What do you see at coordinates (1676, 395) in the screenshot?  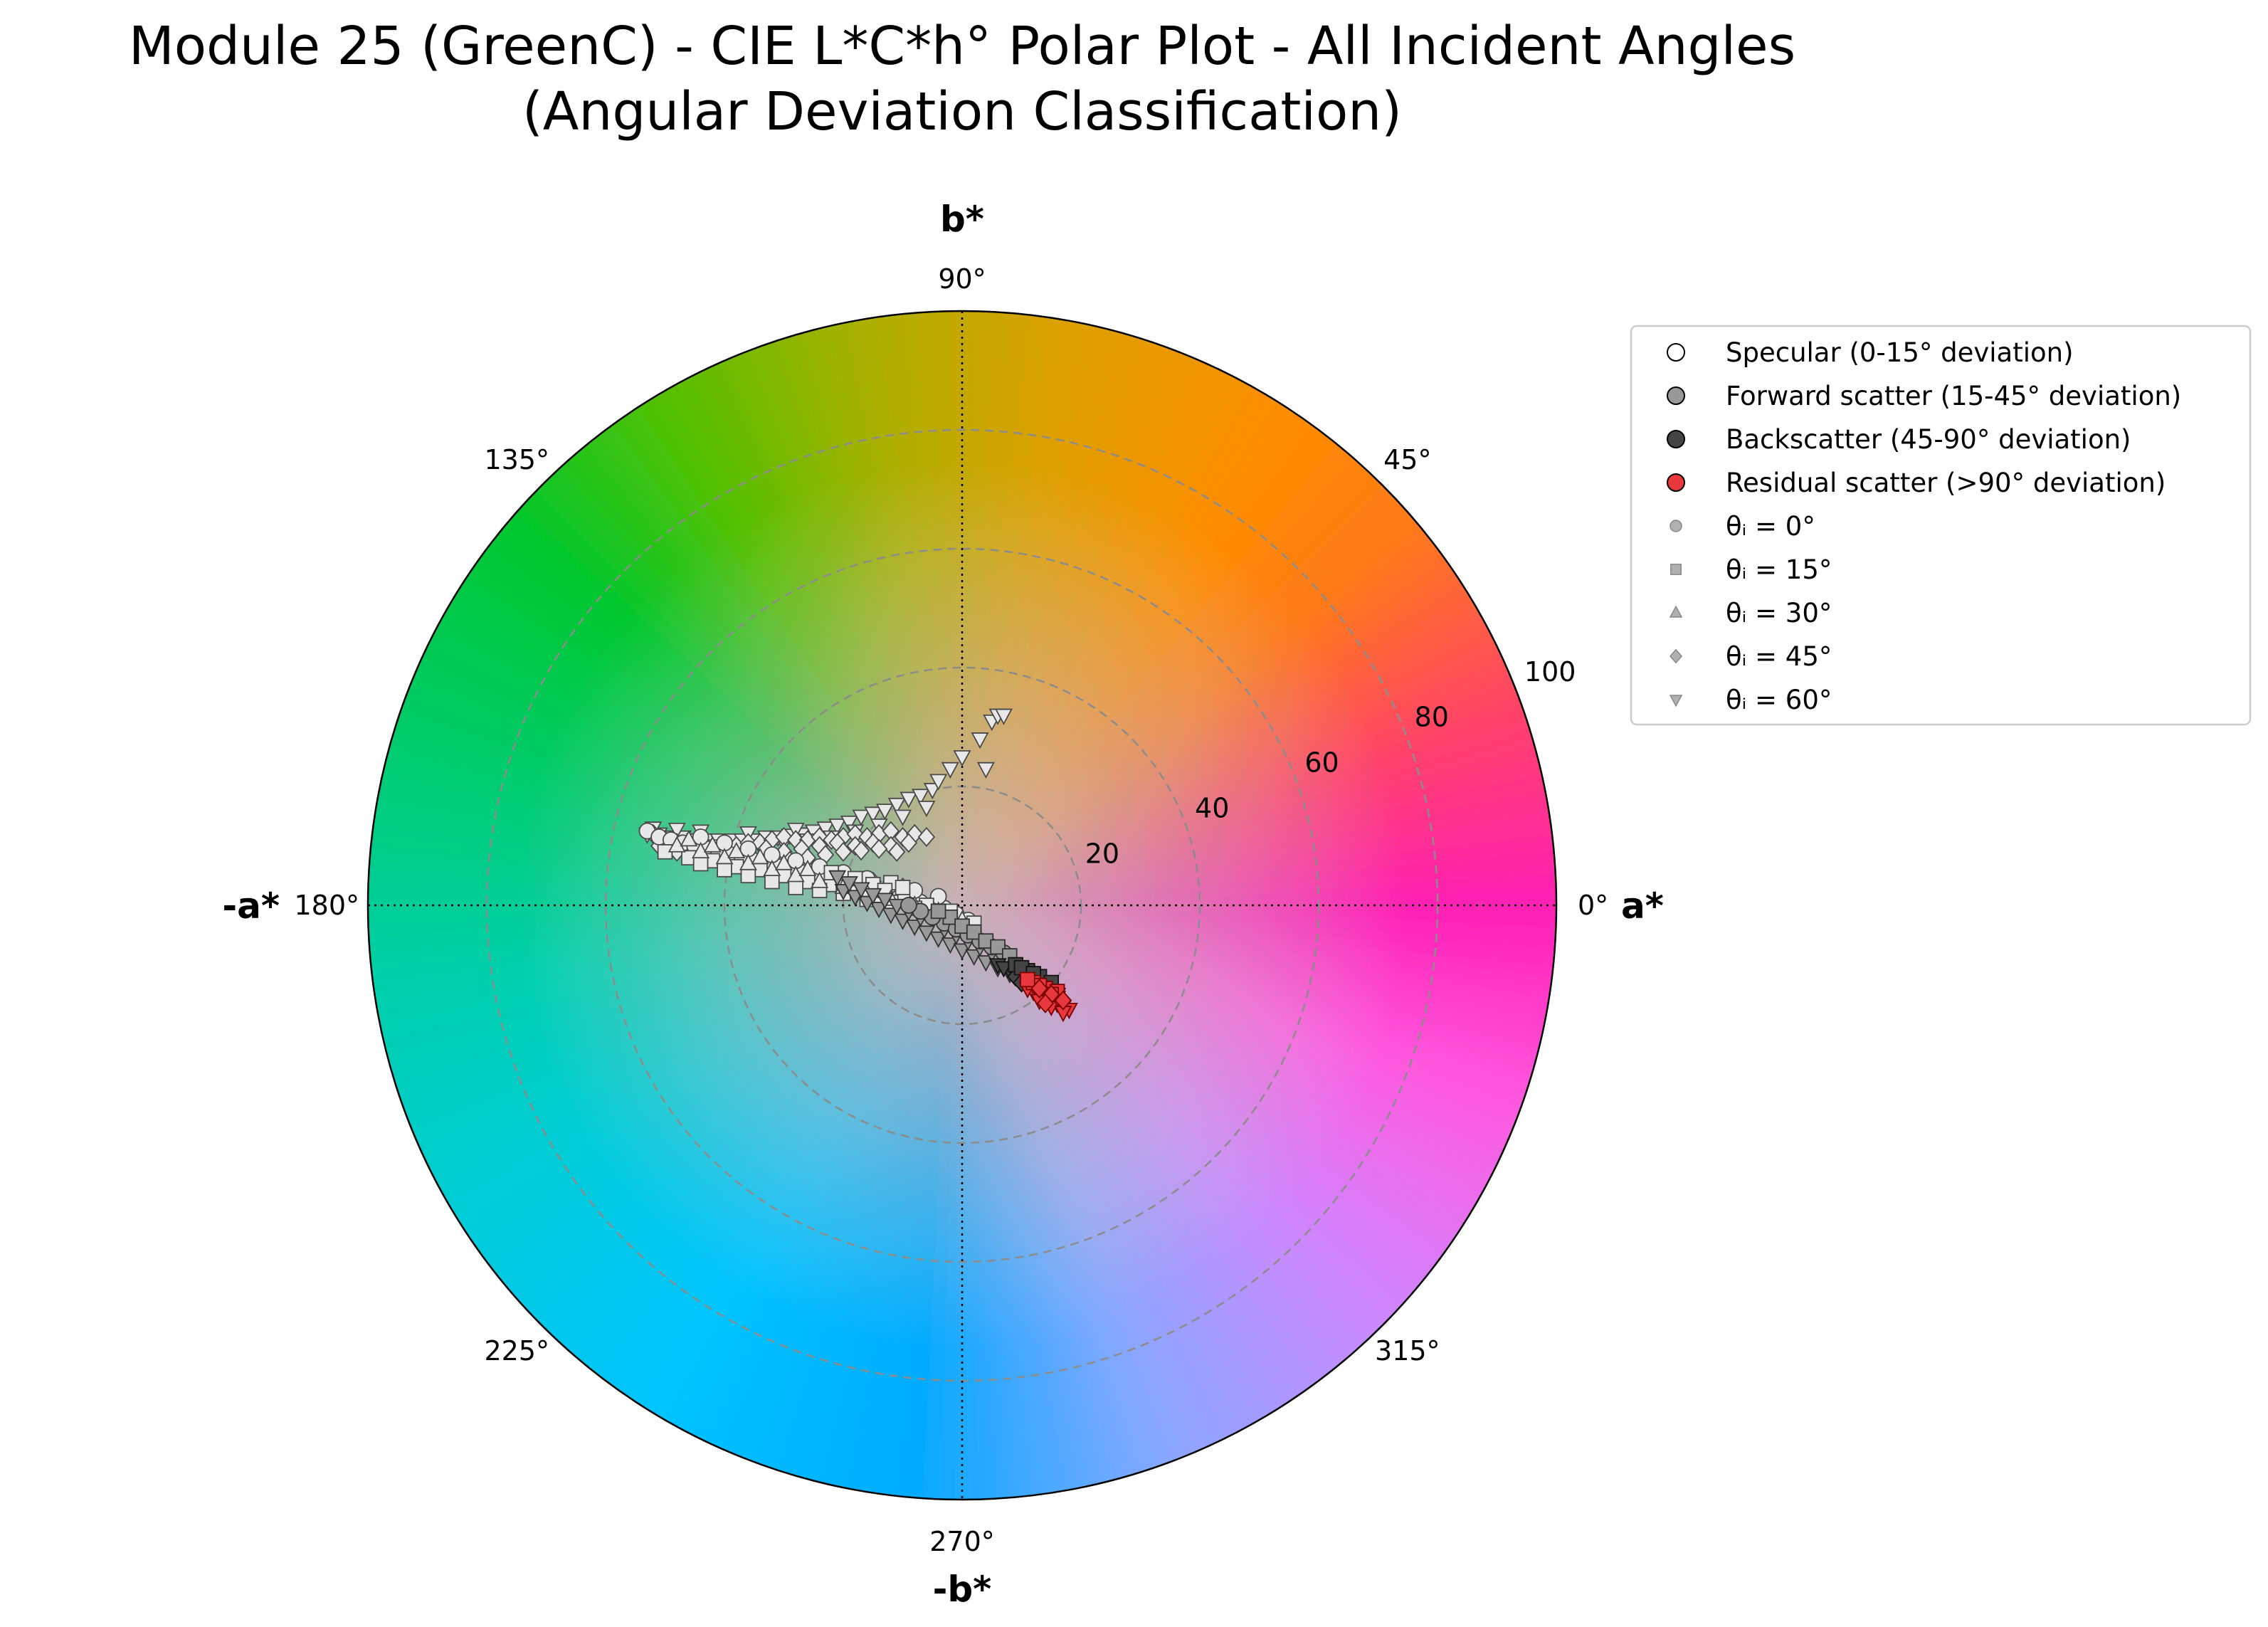 I see `legend-marker-forward` at bounding box center [1676, 395].